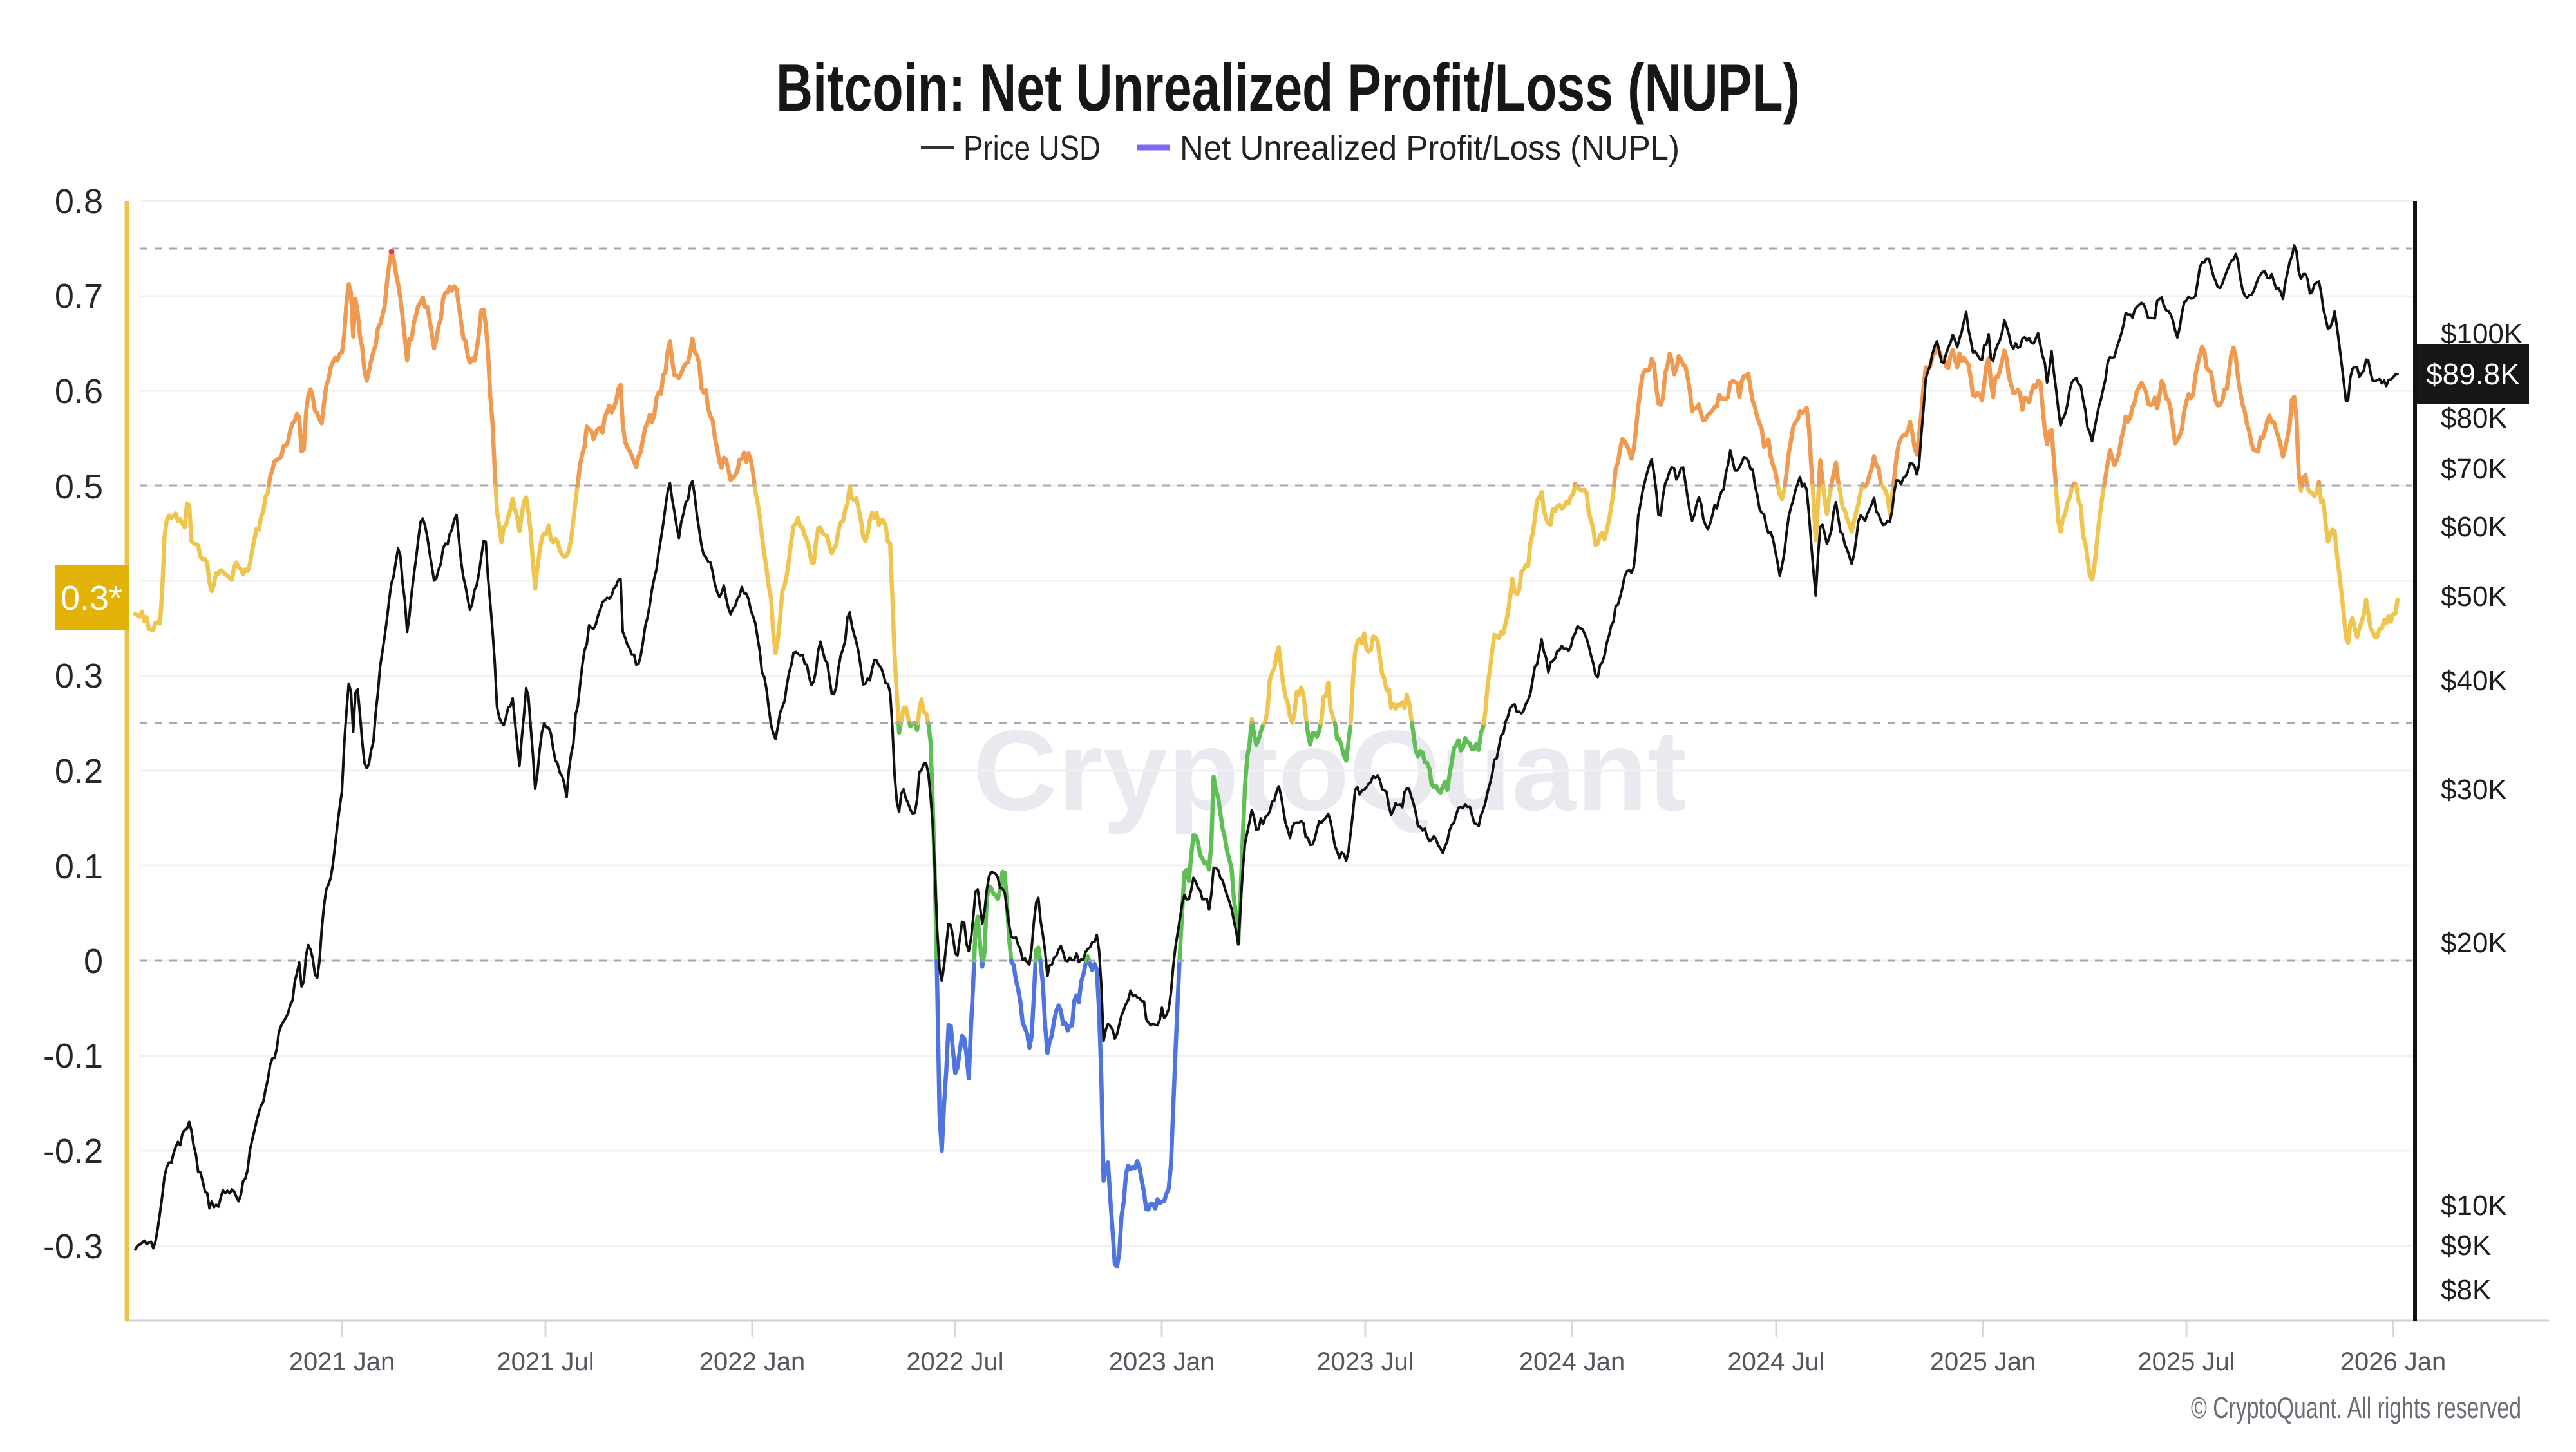 This screenshot has height=1452, width=2576. What do you see at coordinates (1775, 1362) in the screenshot?
I see `svg-text: 2024 Jul` at bounding box center [1775, 1362].